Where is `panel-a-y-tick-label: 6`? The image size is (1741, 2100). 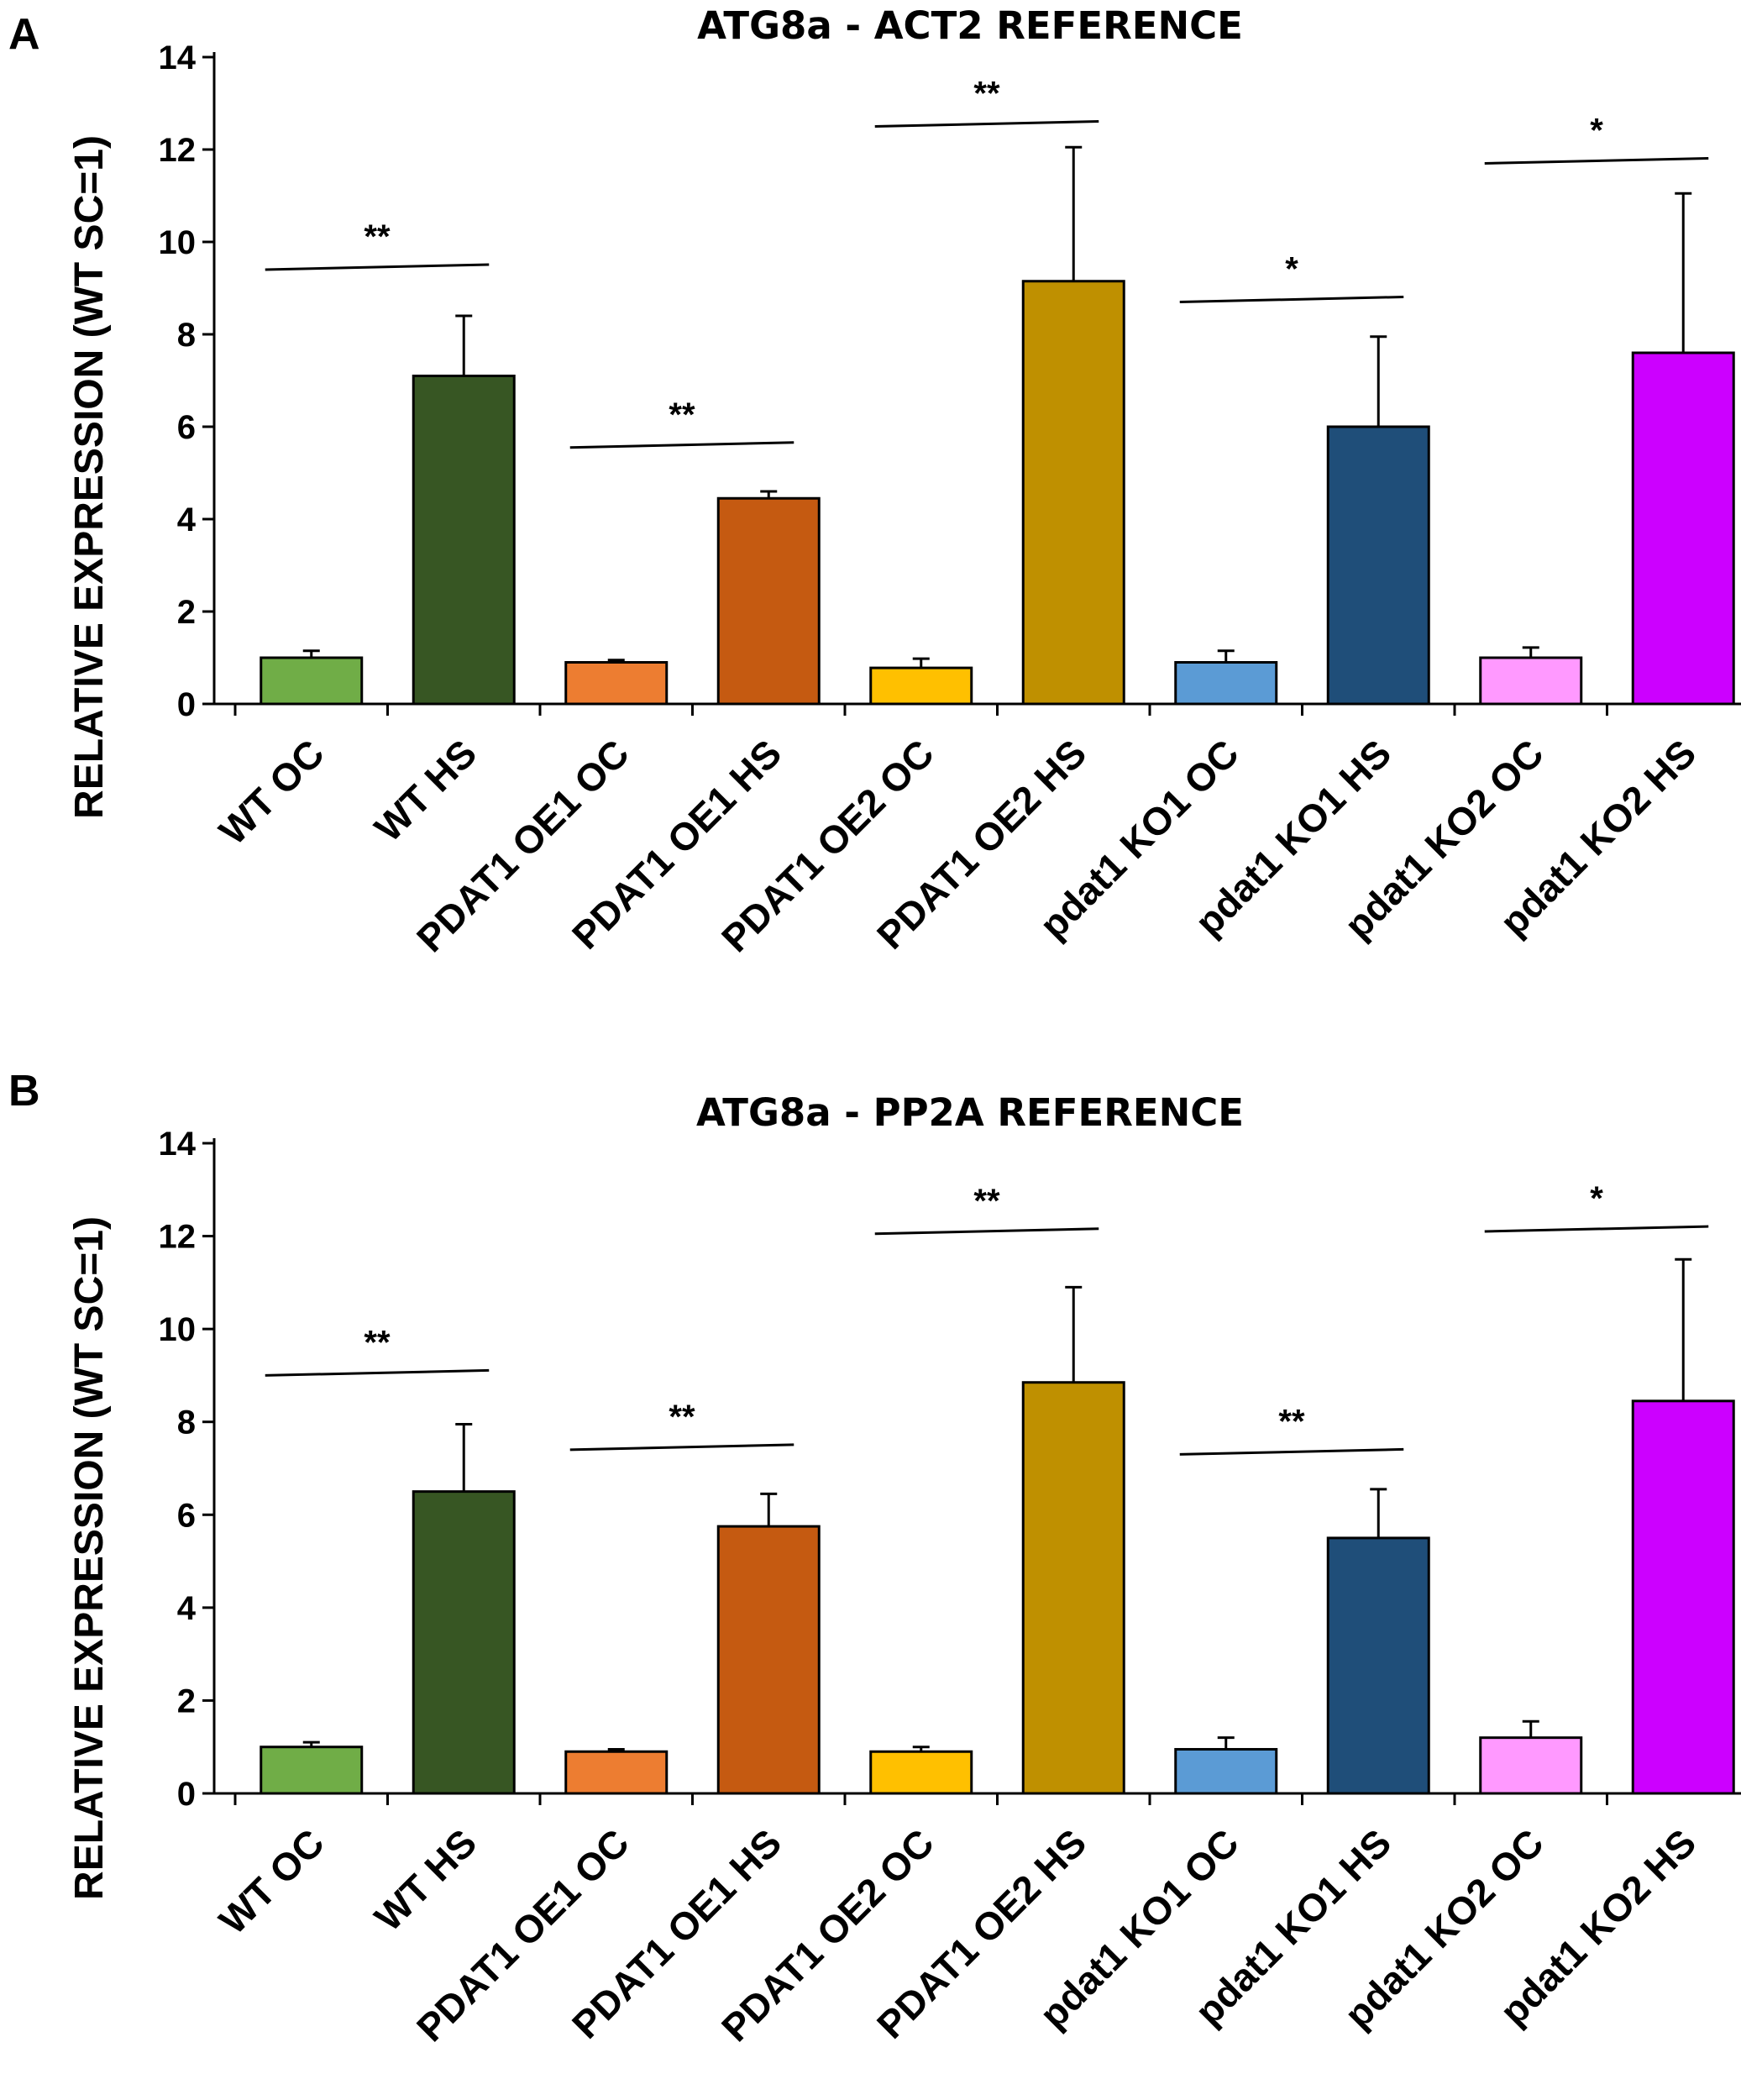 panel-a-y-tick-label: 6 is located at coordinates (187, 427).